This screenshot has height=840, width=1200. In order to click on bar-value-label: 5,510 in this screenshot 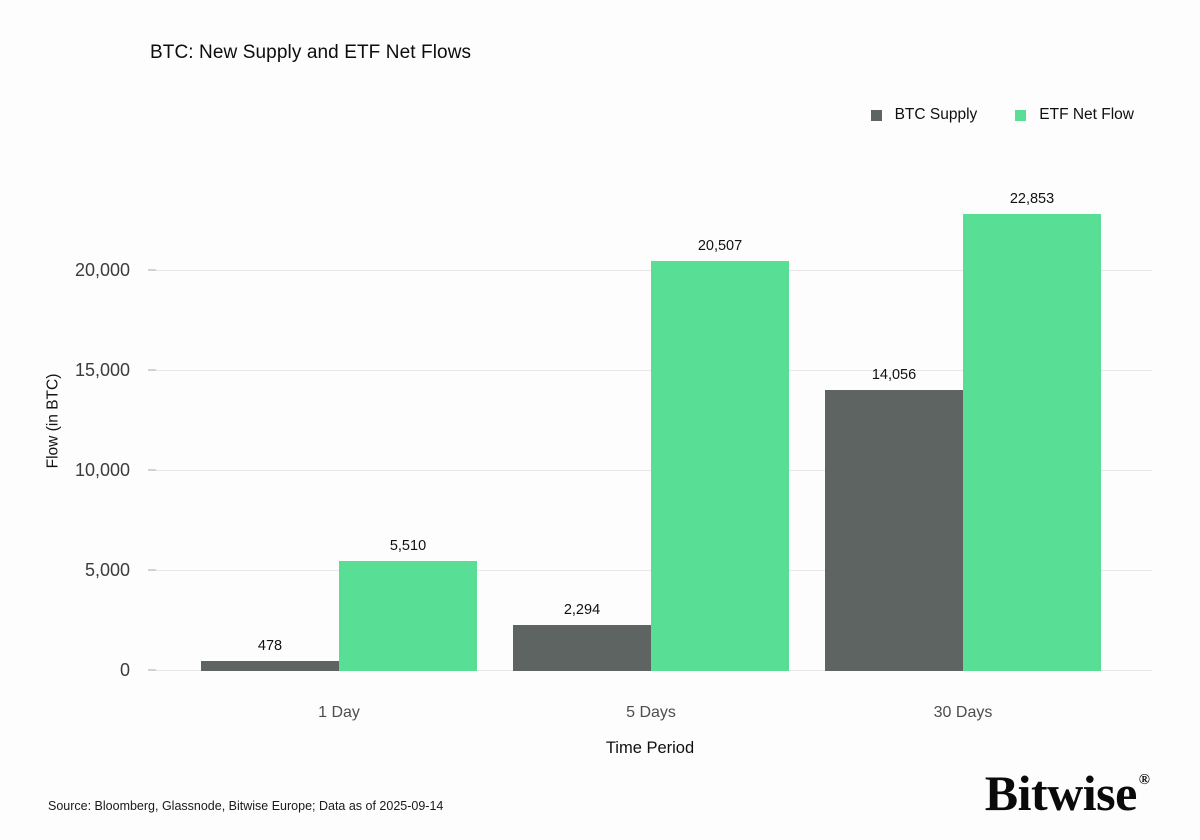, I will do `click(408, 546)`.